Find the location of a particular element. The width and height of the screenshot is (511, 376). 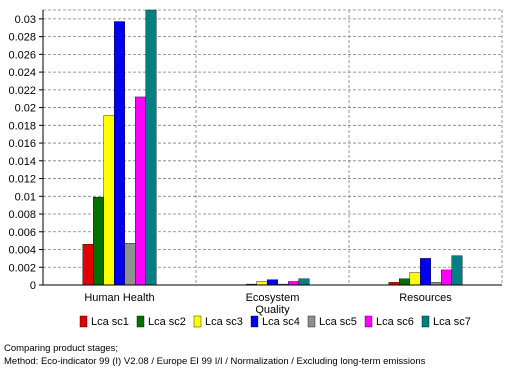

y-tick-label: 0.006 is located at coordinates (22, 233).